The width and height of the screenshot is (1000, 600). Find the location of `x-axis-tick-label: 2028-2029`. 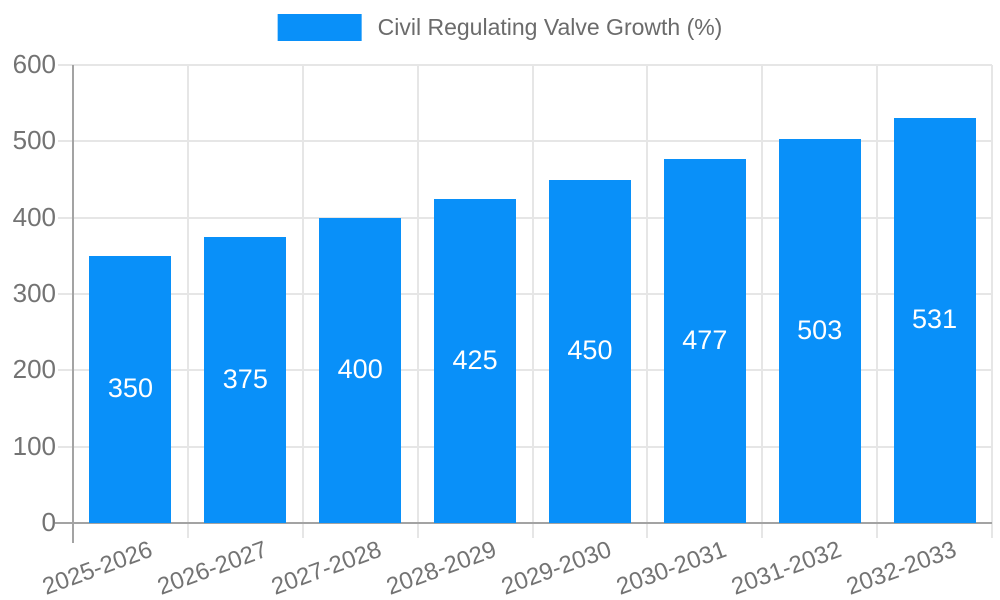

x-axis-tick-label: 2028-2029 is located at coordinates (442, 568).